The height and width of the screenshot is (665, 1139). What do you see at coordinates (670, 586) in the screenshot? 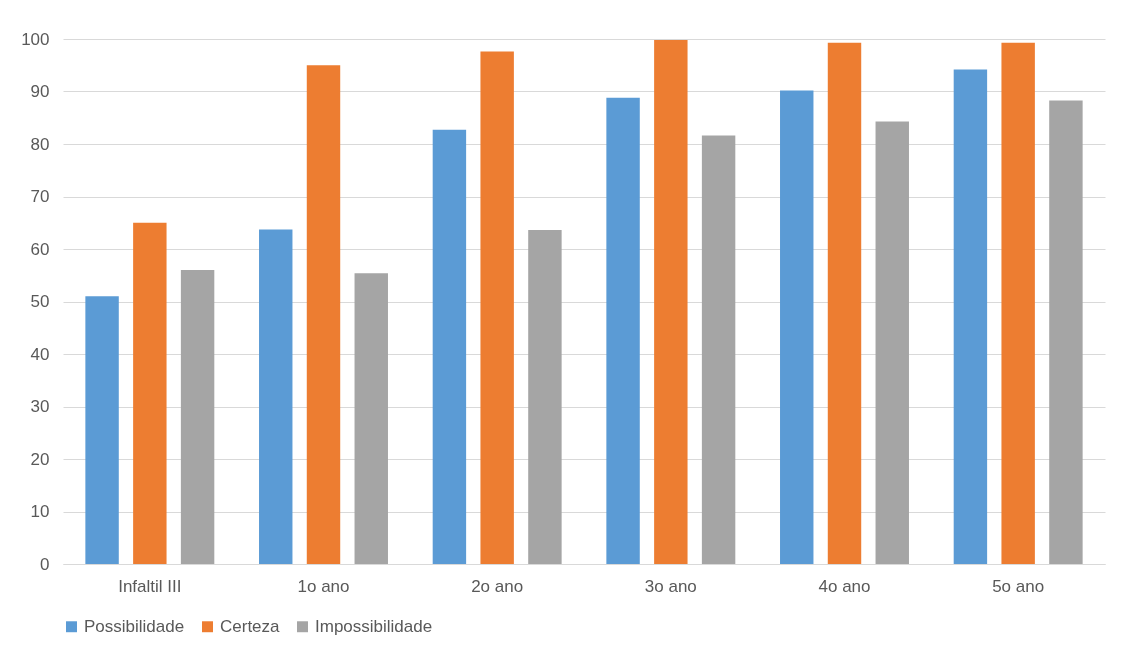
I see `x-tick-label: 3o ano` at bounding box center [670, 586].